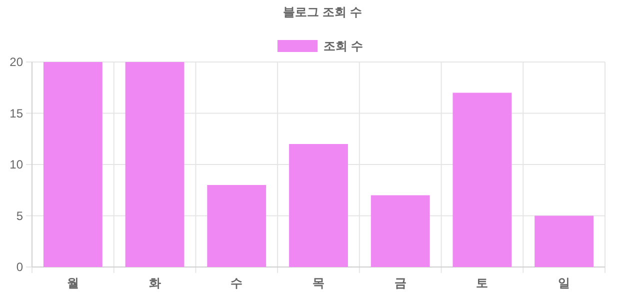  I want to click on y-tick-label: 0, so click(20, 267).